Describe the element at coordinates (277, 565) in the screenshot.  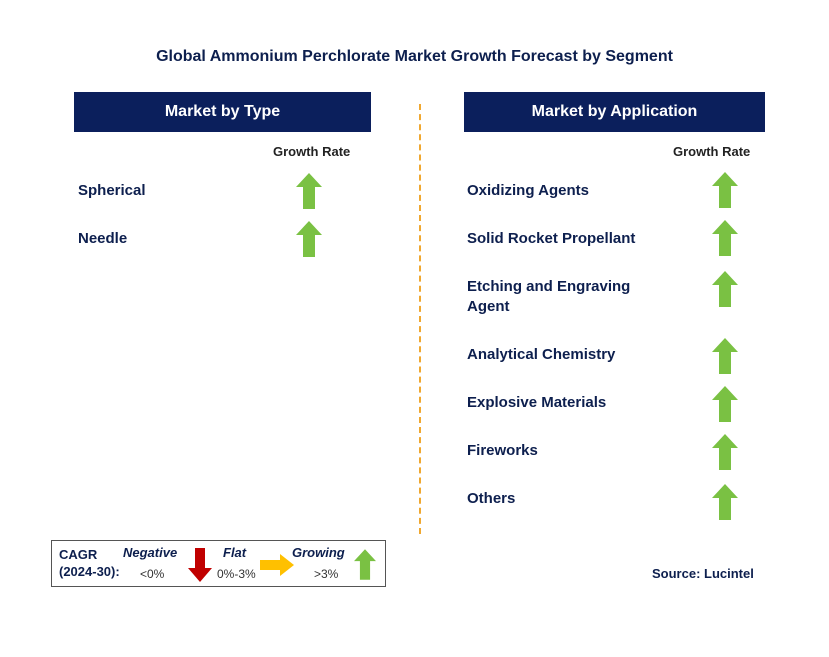
I see `flat-right-arrow-icon` at that location.